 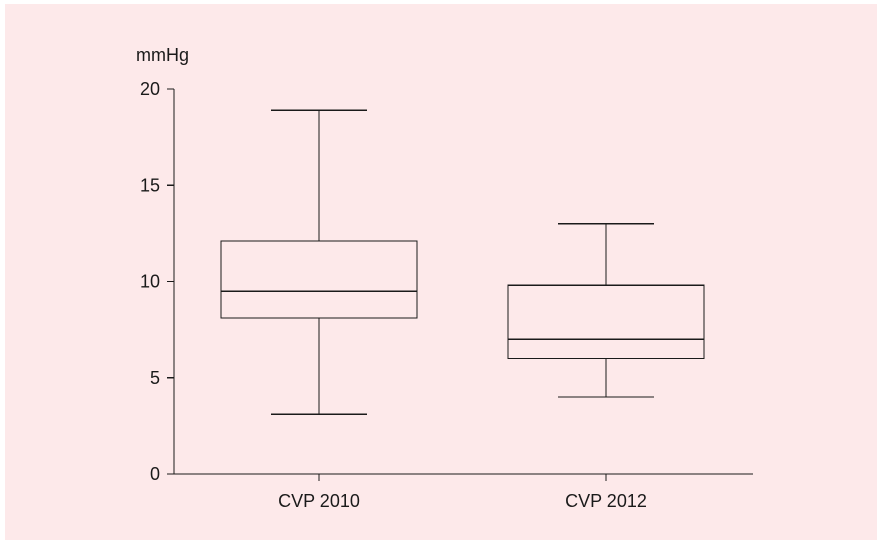 What do you see at coordinates (462, 492) in the screenshot?
I see `x-tick-labels: CVP 2010 CVP 2012` at bounding box center [462, 492].